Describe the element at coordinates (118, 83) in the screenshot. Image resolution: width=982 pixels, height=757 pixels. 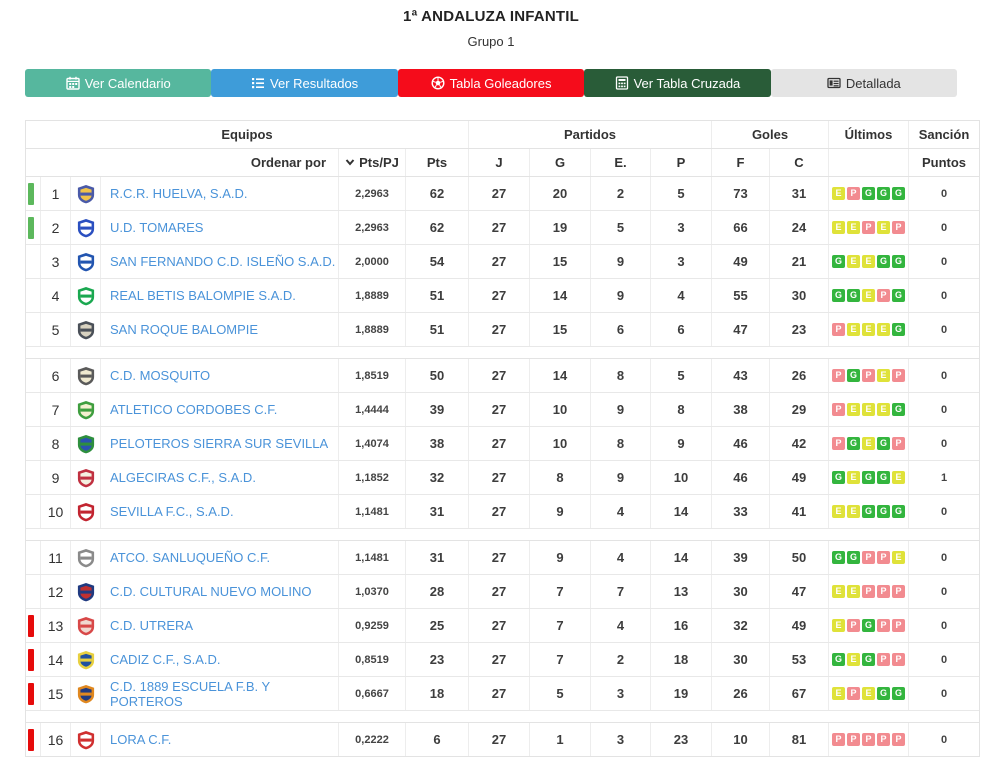
I see `ver-calendario-button: Ver Calendario` at that location.